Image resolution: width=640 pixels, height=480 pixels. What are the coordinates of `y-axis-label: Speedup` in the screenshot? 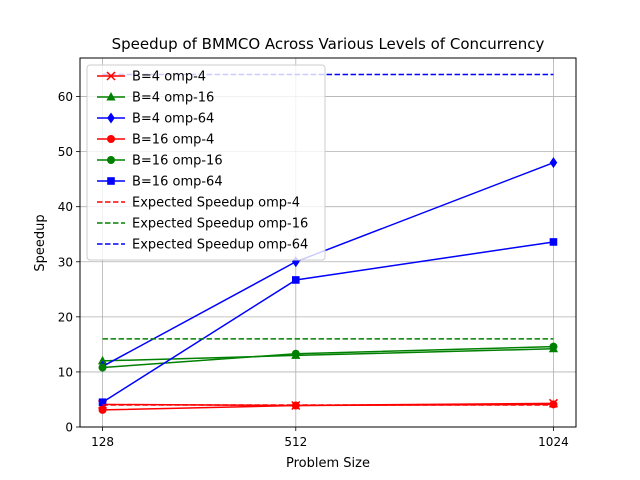 It's located at (40, 242).